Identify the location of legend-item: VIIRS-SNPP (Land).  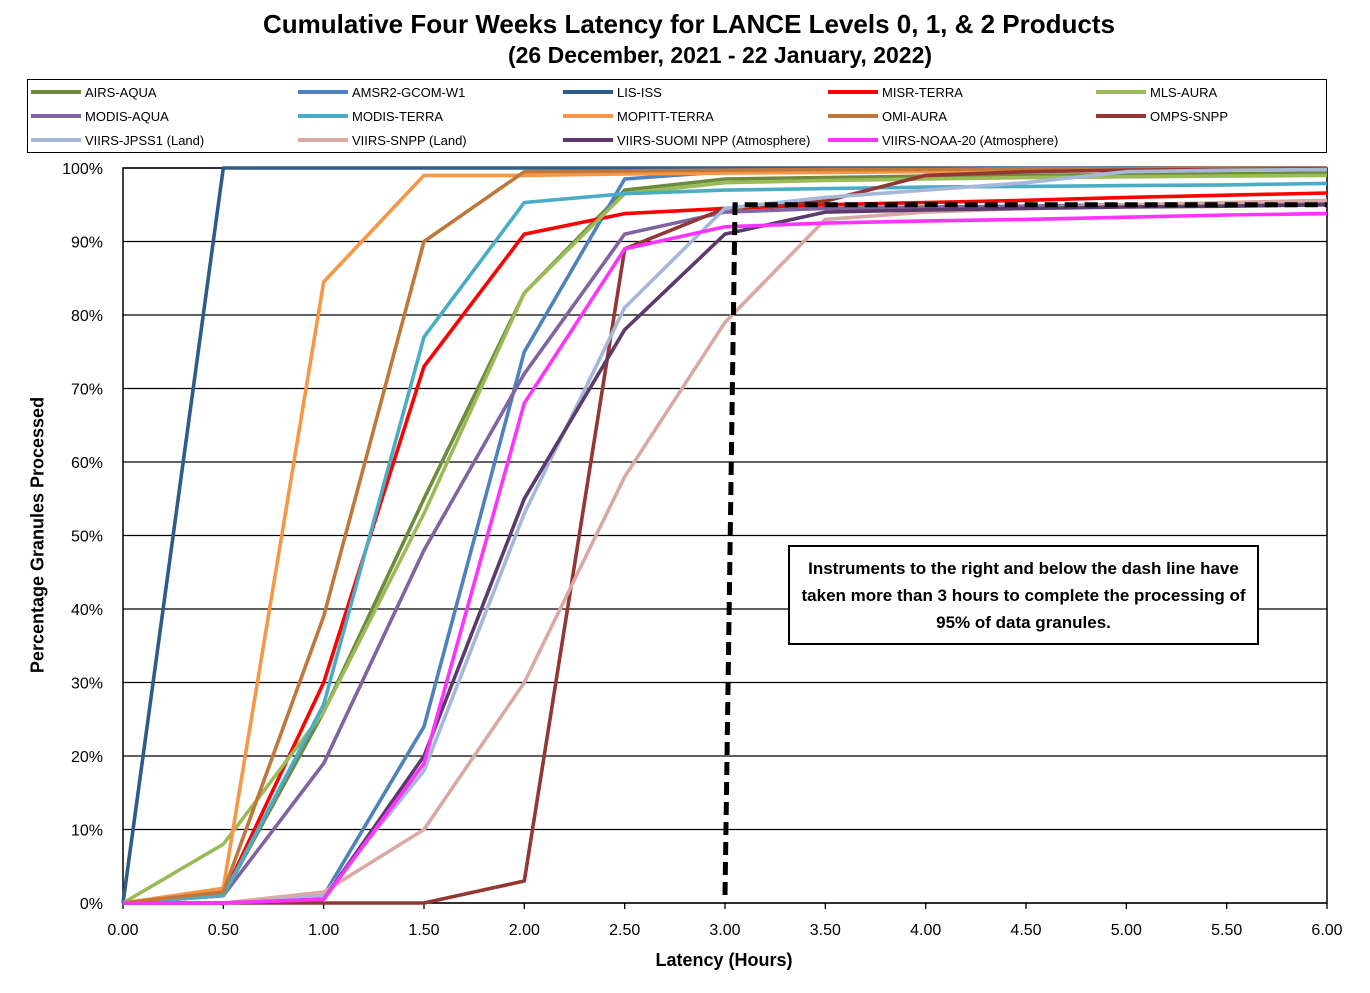
(382, 140).